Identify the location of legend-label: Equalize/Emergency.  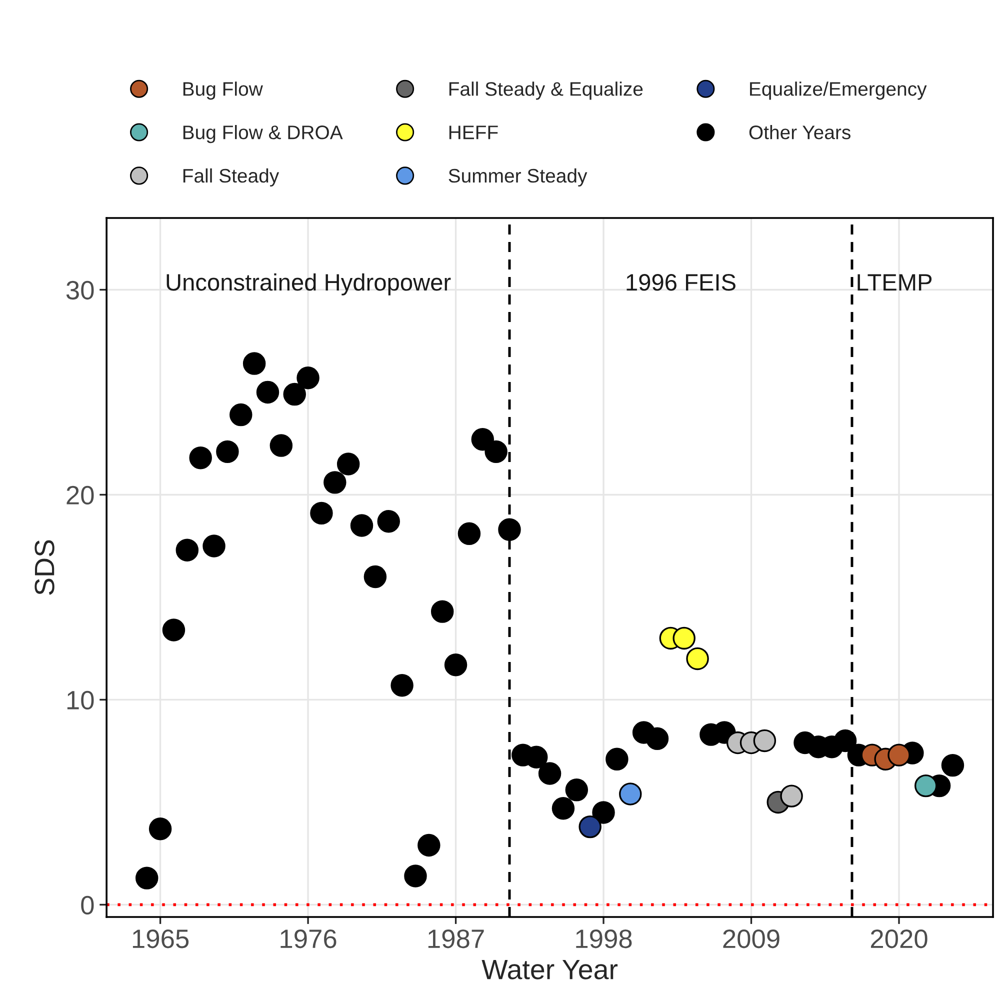
(838, 91).